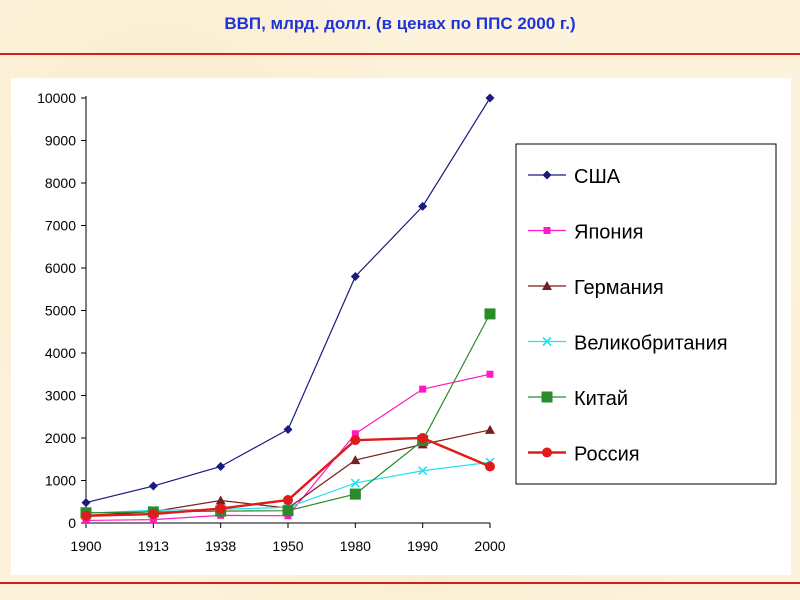  Describe the element at coordinates (607, 455) in the screenshot. I see `legend-label: Россия` at that location.